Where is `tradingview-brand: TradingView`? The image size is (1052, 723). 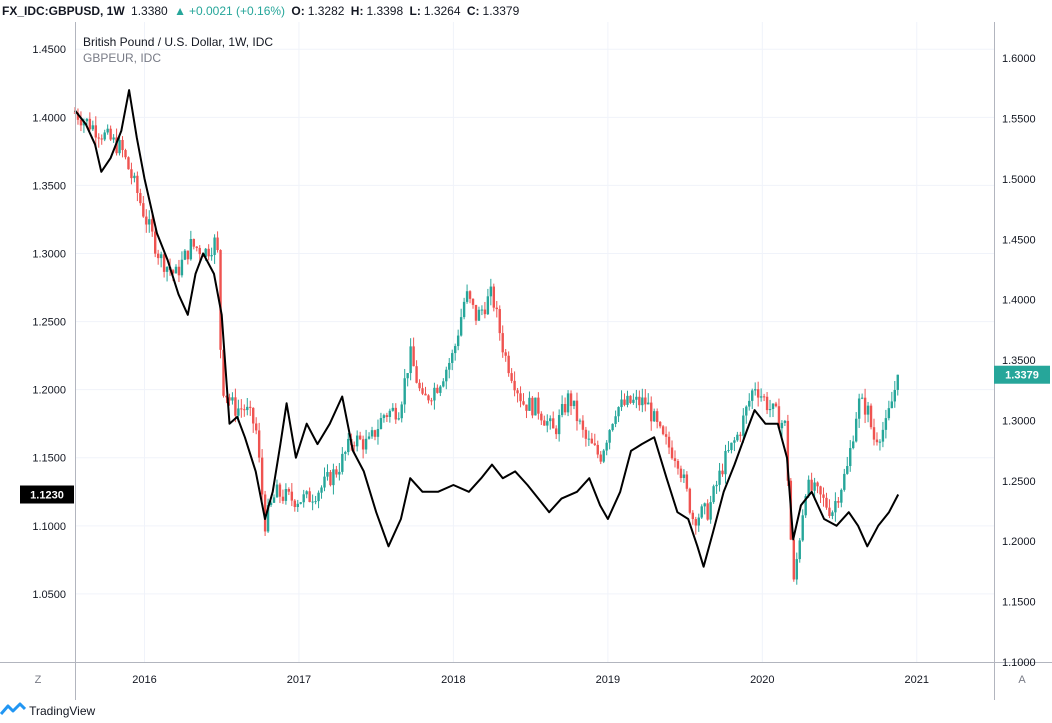
tradingview-brand: TradingView is located at coordinates (62, 711).